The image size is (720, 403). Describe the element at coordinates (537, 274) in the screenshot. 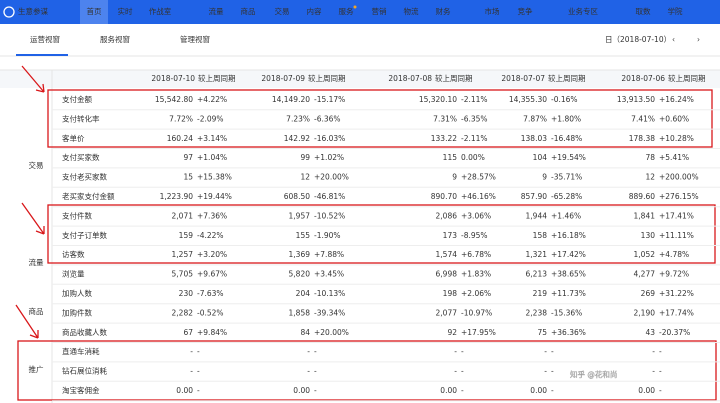

I see `cell-value: 6,213` at that location.